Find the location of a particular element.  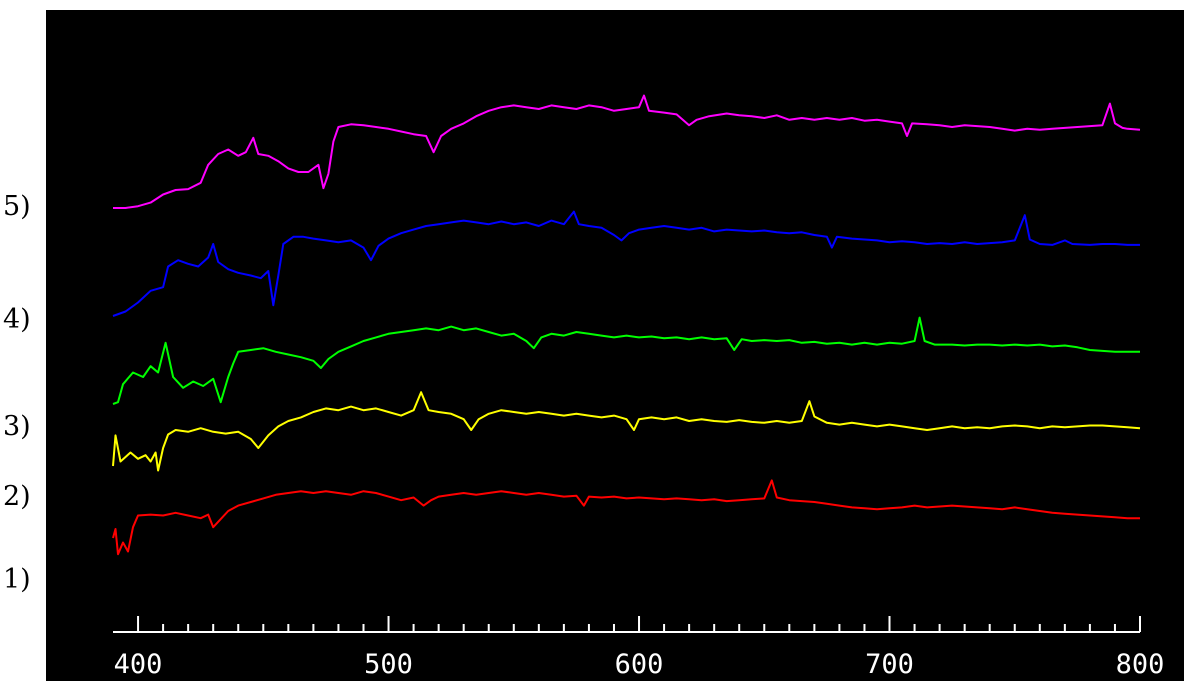

row-label-5: 5) is located at coordinates (17, 206).